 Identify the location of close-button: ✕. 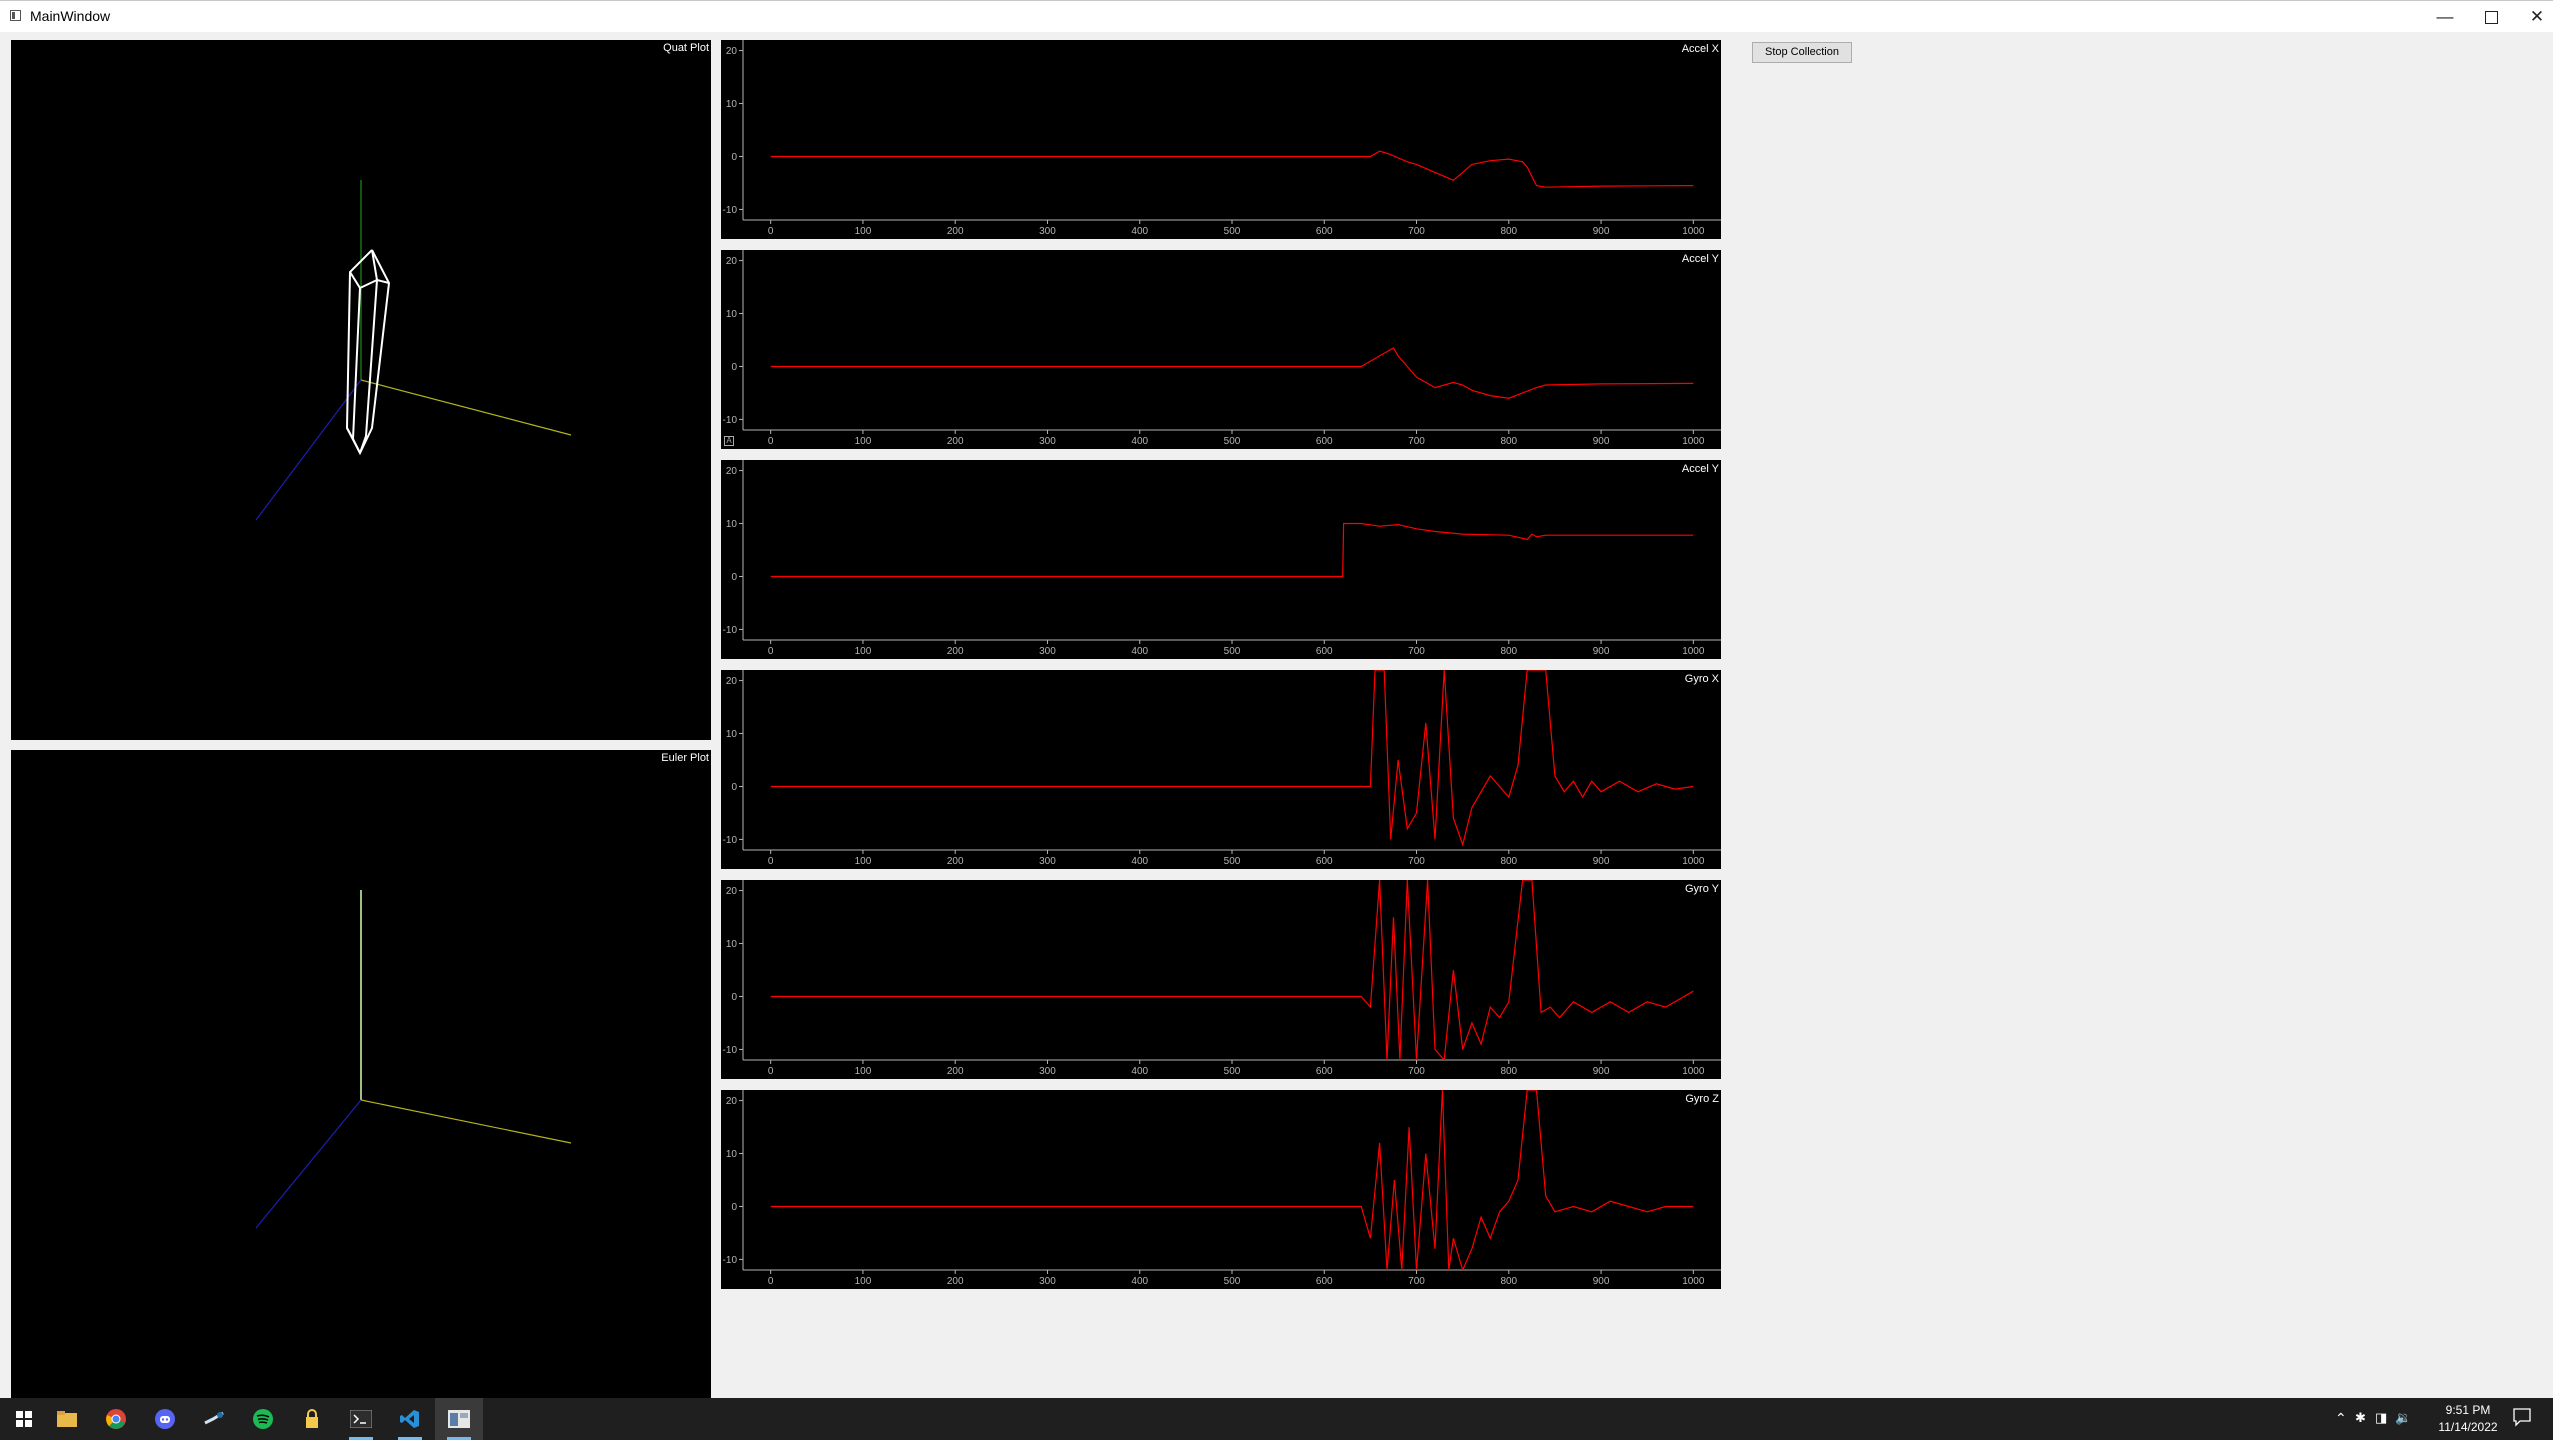
(2537, 16).